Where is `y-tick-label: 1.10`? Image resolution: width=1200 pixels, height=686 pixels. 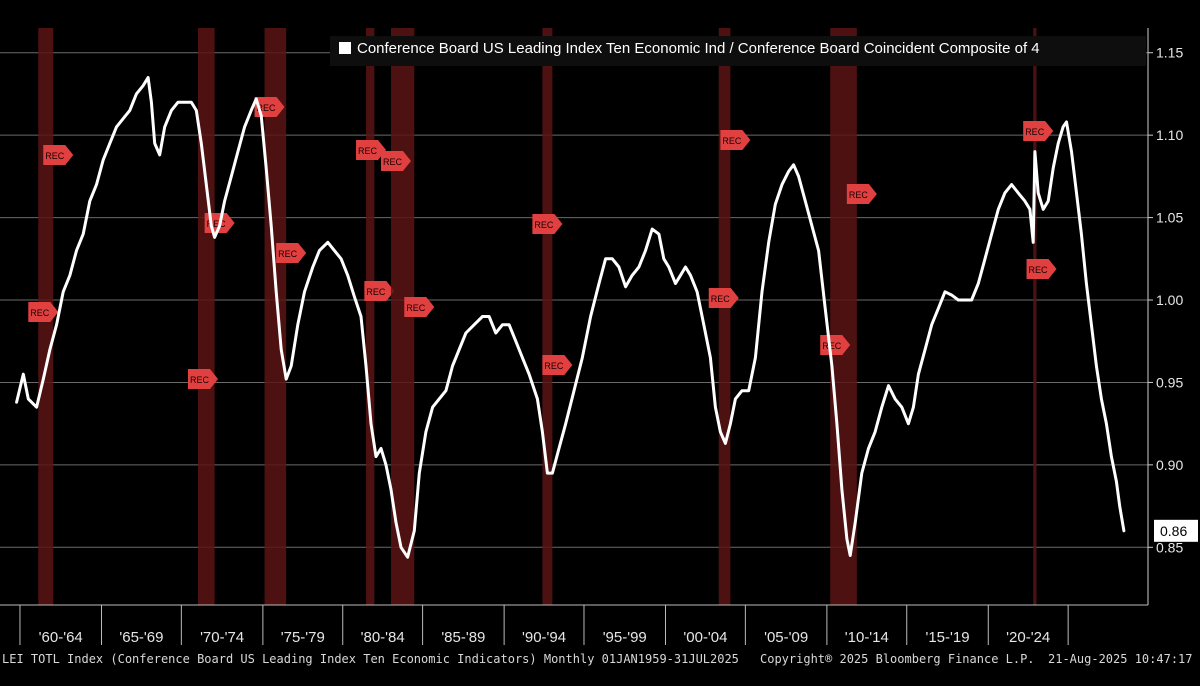 y-tick-label: 1.10 is located at coordinates (1169, 135).